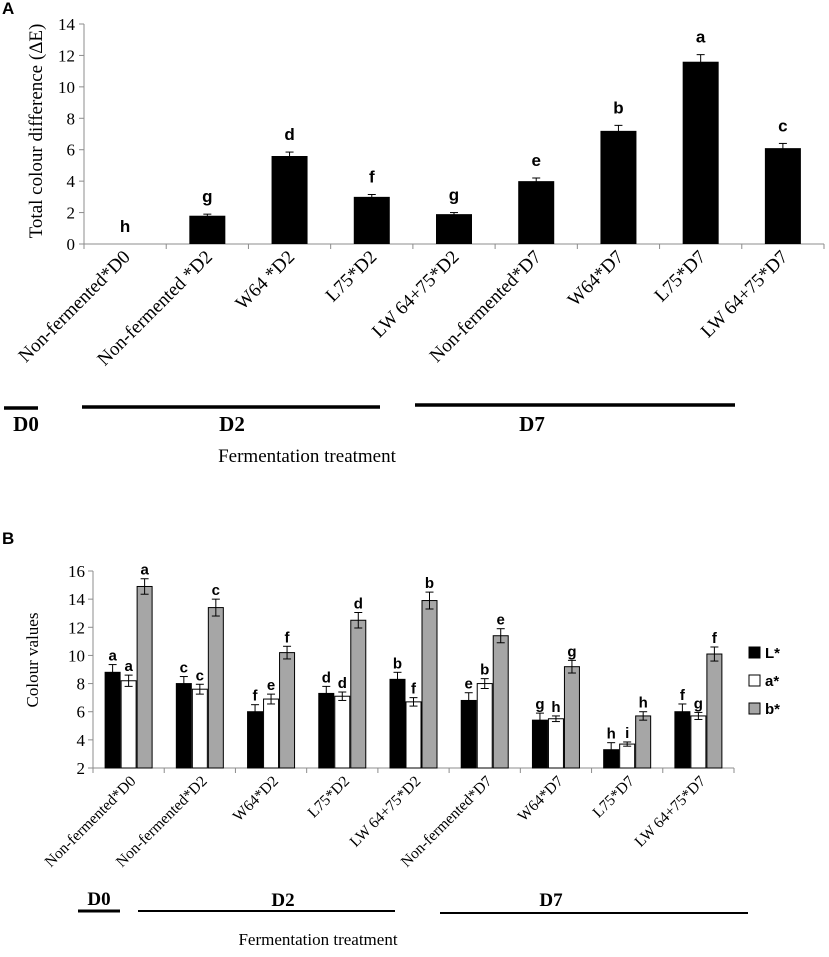 This screenshot has width=829, height=957. I want to click on panel-a-letter: A, so click(8, 9).